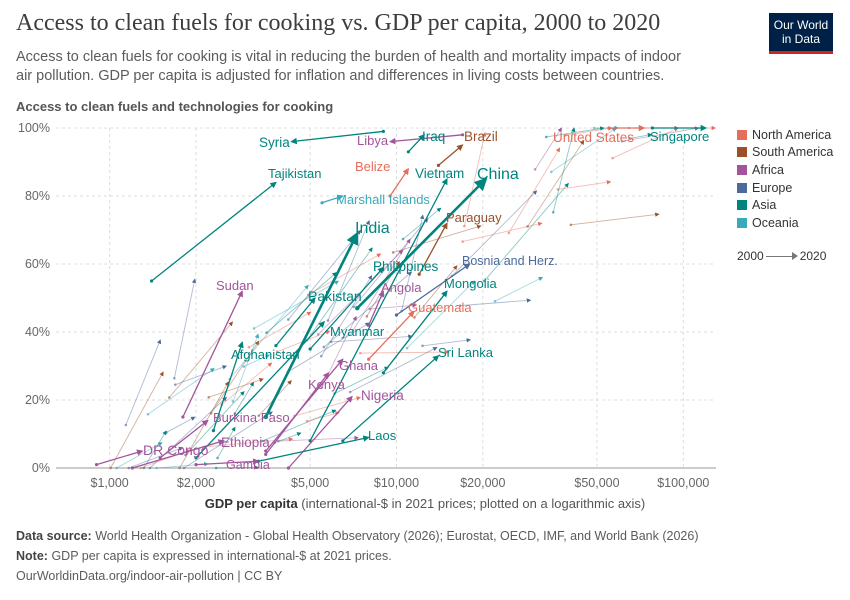 This screenshot has height=600, width=850. I want to click on trajectory-start-marshall-islands, so click(322, 203).